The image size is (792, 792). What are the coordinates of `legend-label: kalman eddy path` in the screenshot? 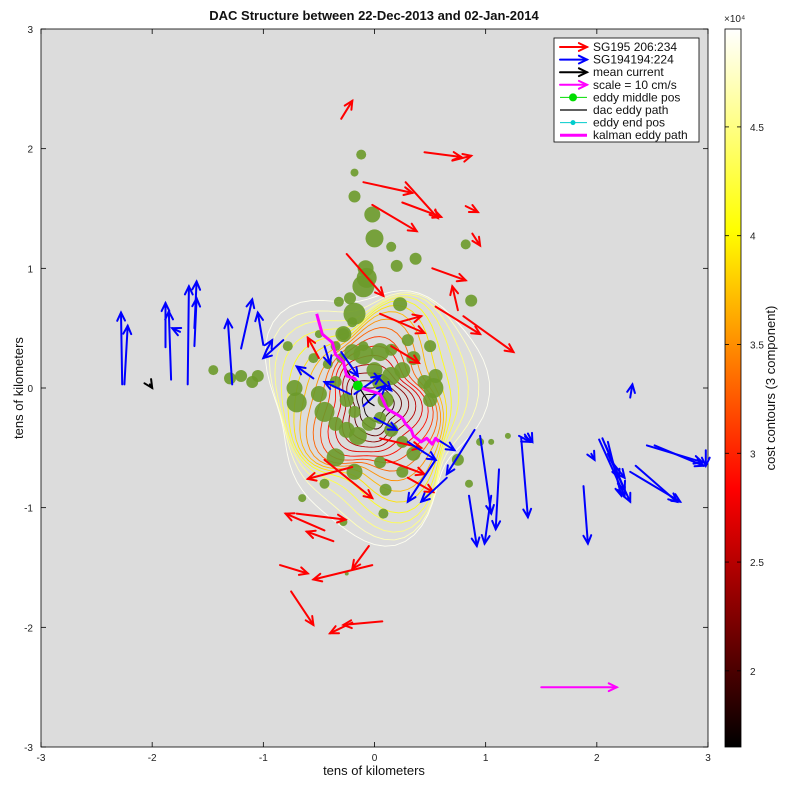 It's located at (640, 135).